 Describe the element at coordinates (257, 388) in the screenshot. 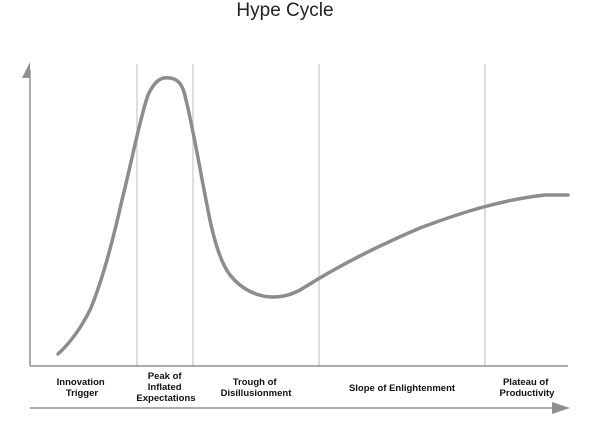

I see `phase-label-trough-of-disillusionment: Trough of Disillusionment` at that location.